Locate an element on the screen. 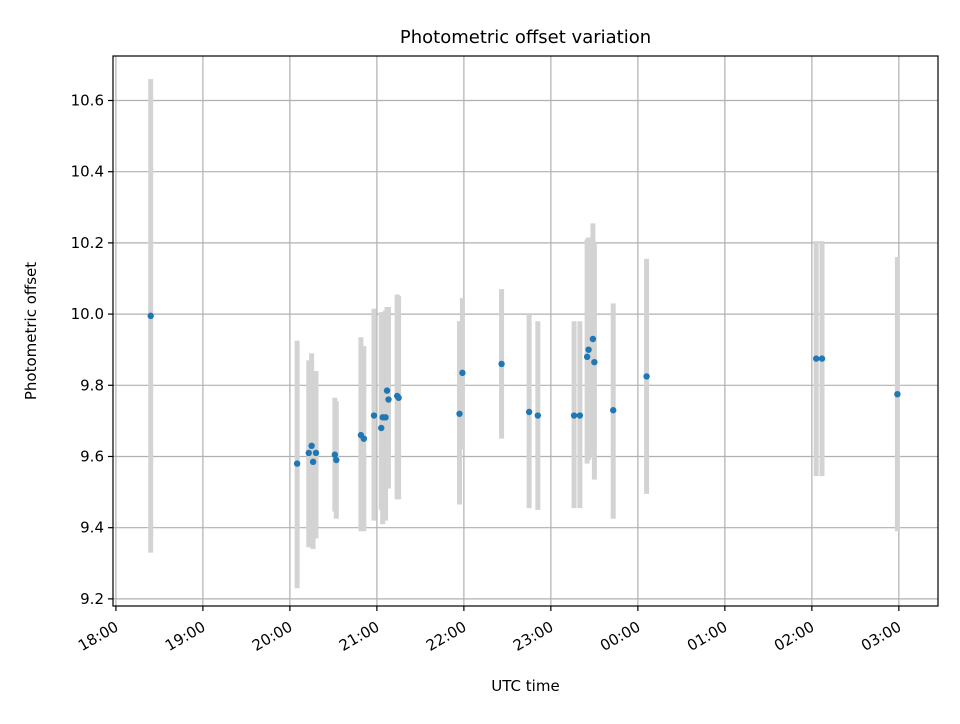  y-tick-label: 10.0 is located at coordinates (87, 314).